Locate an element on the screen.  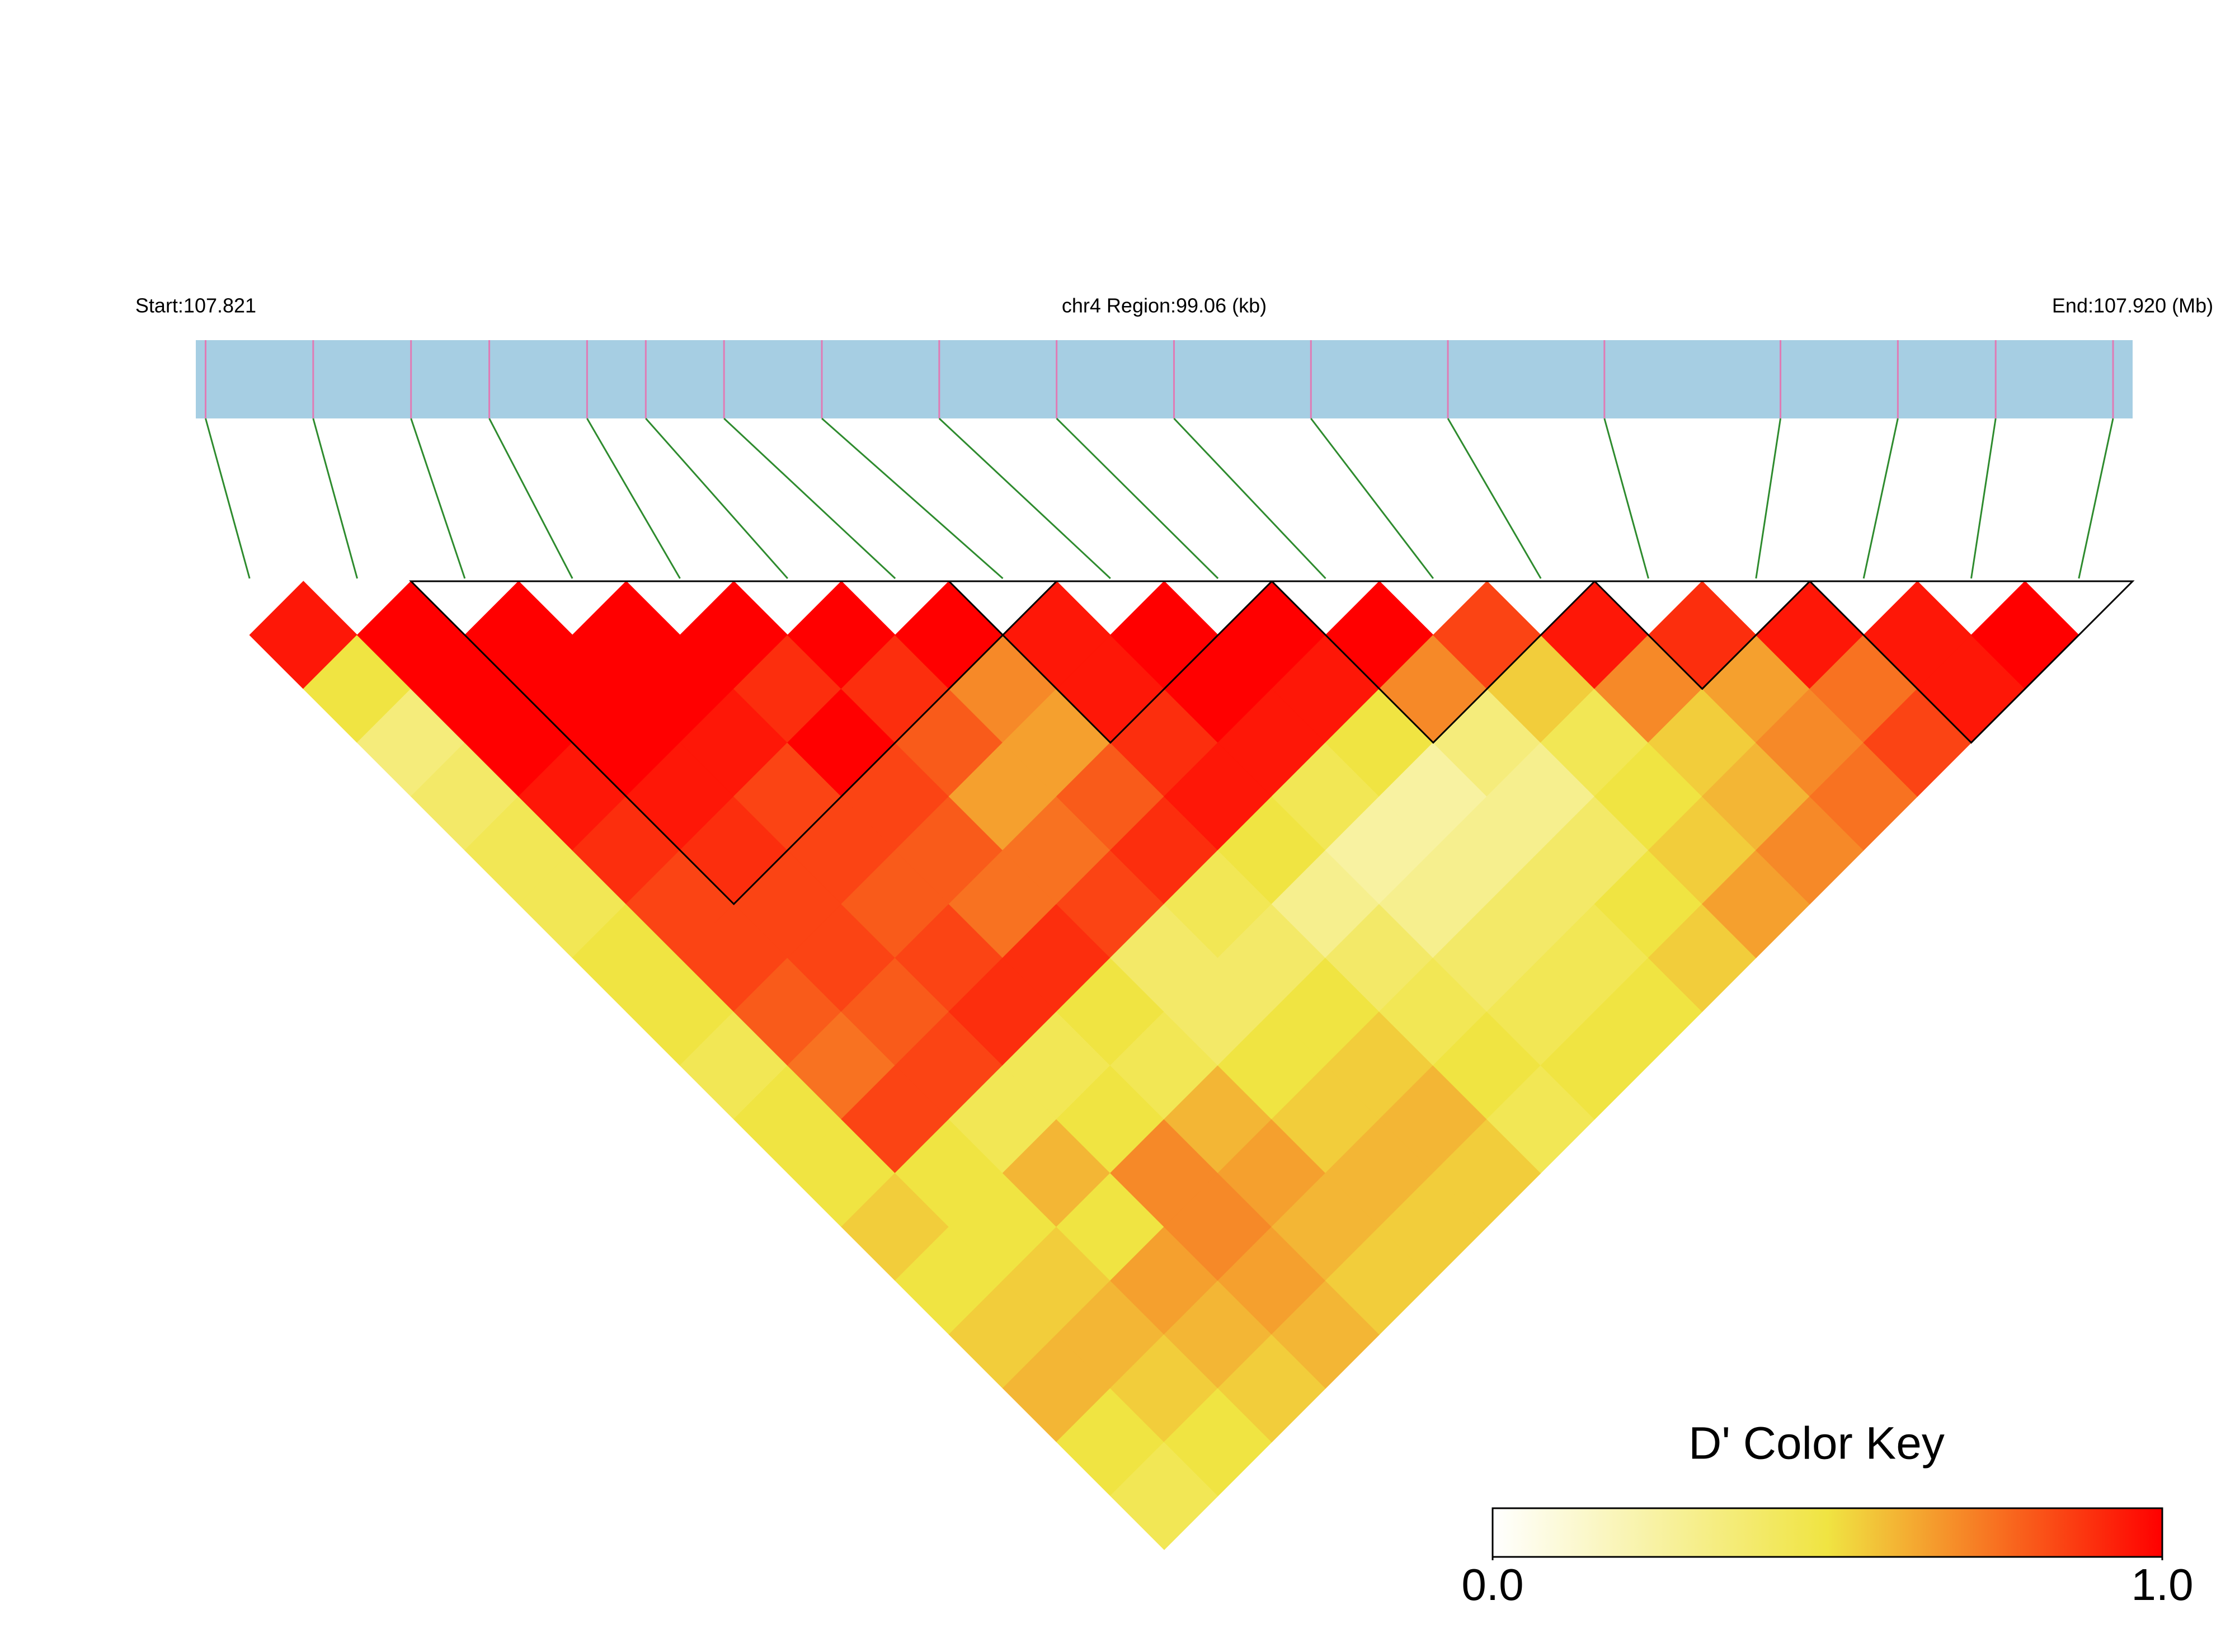
colorbar-tick-label: 0.0 is located at coordinates (1492, 1585).